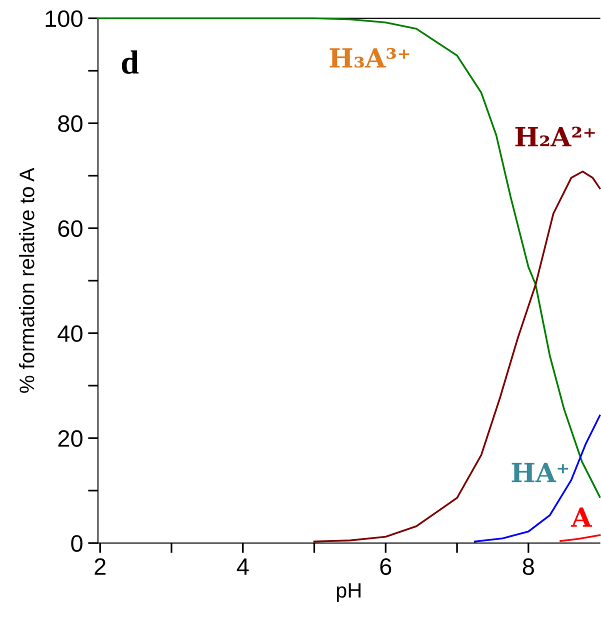 Image resolution: width=601 pixels, height=630 pixels. I want to click on x-tick-label: 2, so click(100, 566).